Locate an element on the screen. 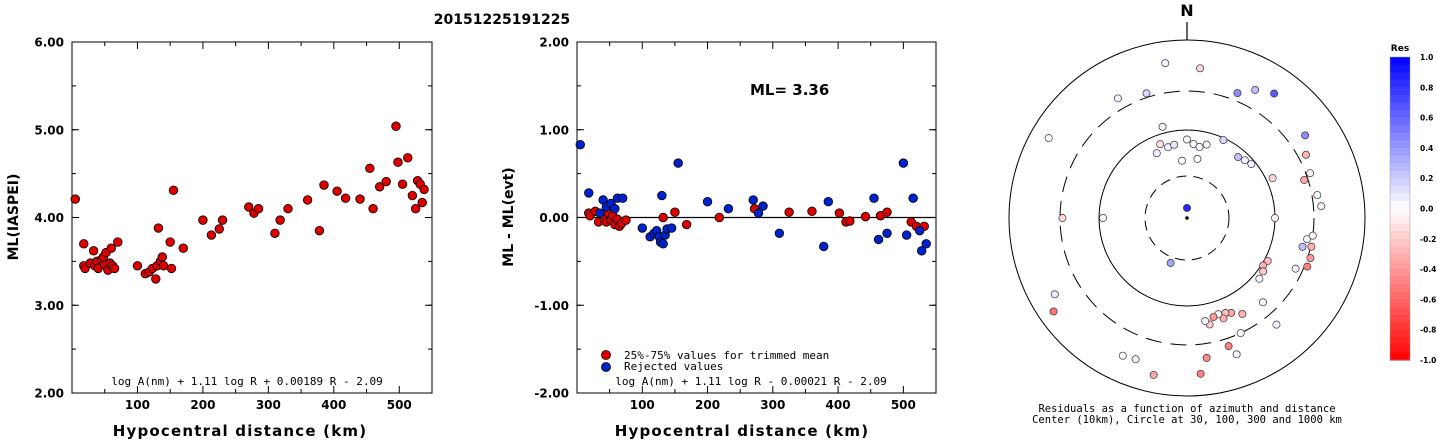 The height and width of the screenshot is (441, 1437). y-tick-label: 1.00 is located at coordinates (554, 130).